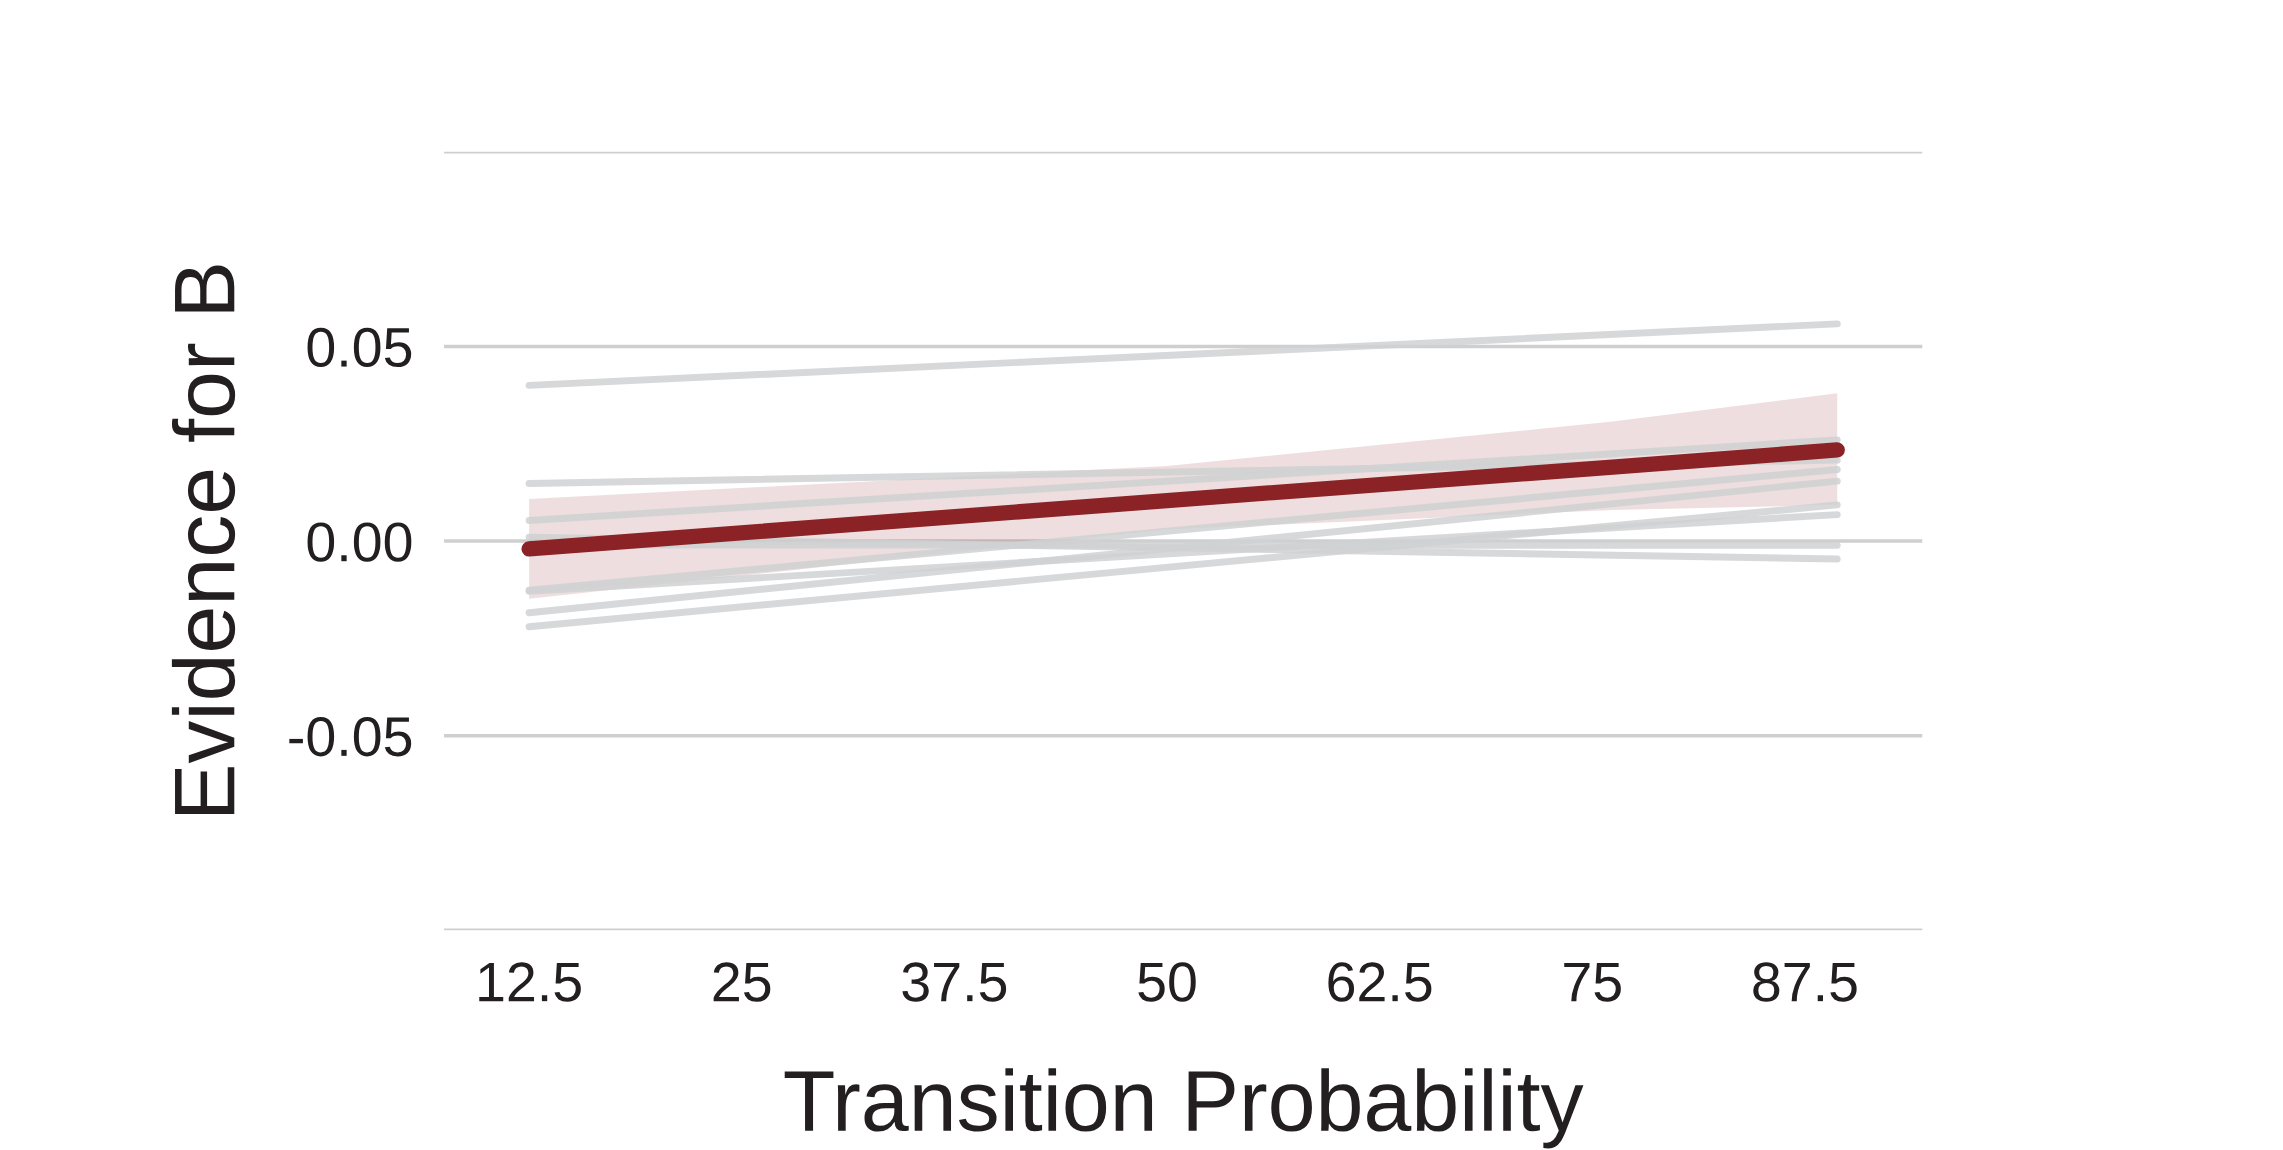  What do you see at coordinates (954, 982) in the screenshot?
I see `x-tick-label: 37.5` at bounding box center [954, 982].